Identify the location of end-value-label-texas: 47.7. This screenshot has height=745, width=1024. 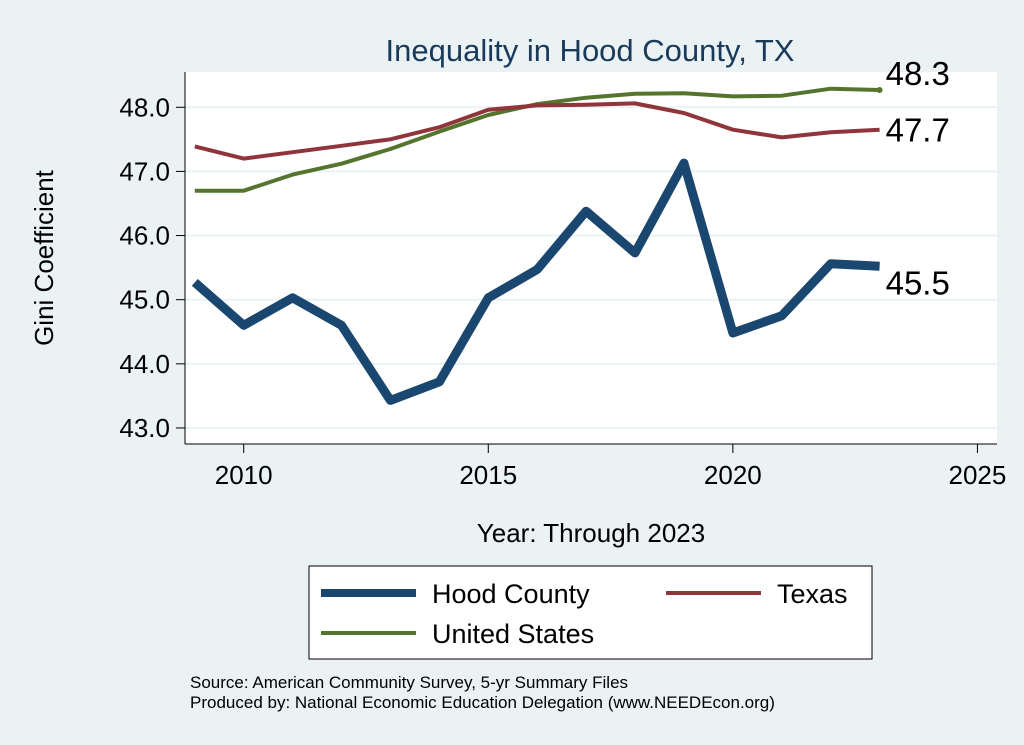
(918, 130).